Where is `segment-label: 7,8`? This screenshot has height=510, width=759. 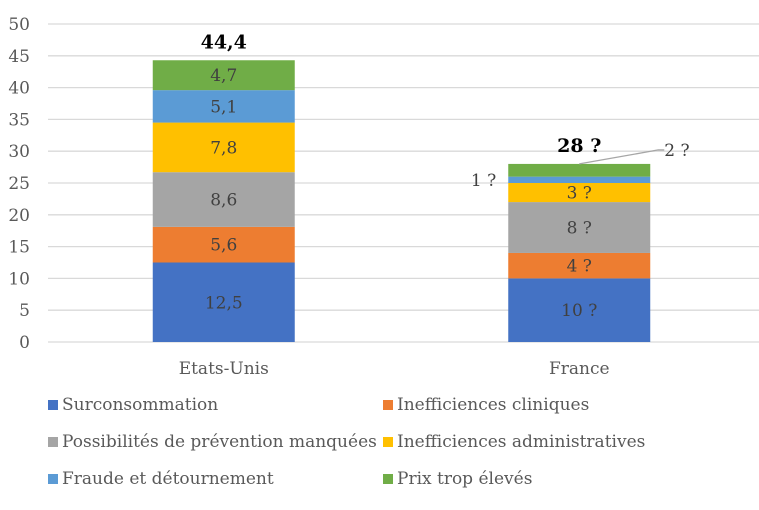 segment-label: 7,8 is located at coordinates (223, 148).